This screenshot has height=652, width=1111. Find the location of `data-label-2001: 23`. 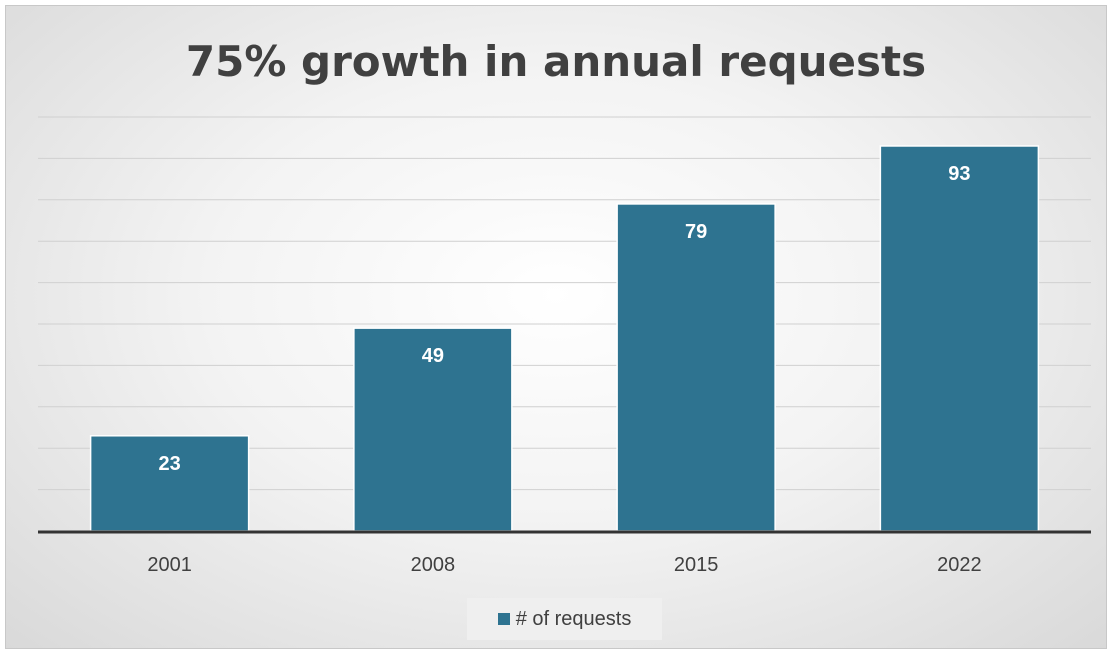

data-label-2001: 23 is located at coordinates (170, 464).